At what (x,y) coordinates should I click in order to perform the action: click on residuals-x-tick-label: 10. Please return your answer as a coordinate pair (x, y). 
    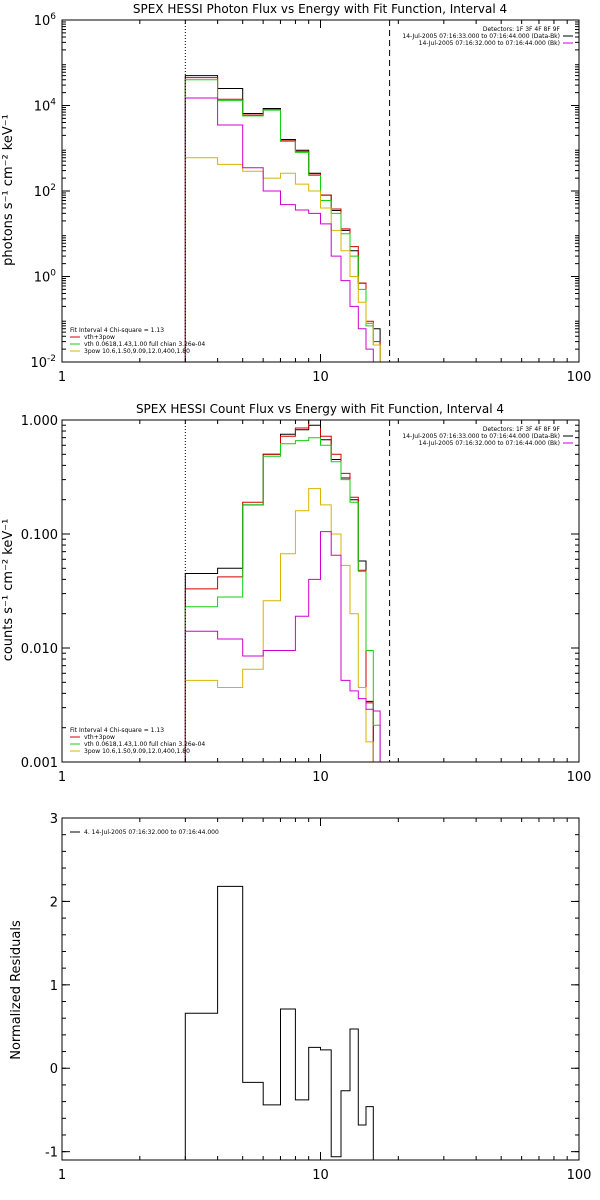
    Looking at the image, I should click on (320, 1175).